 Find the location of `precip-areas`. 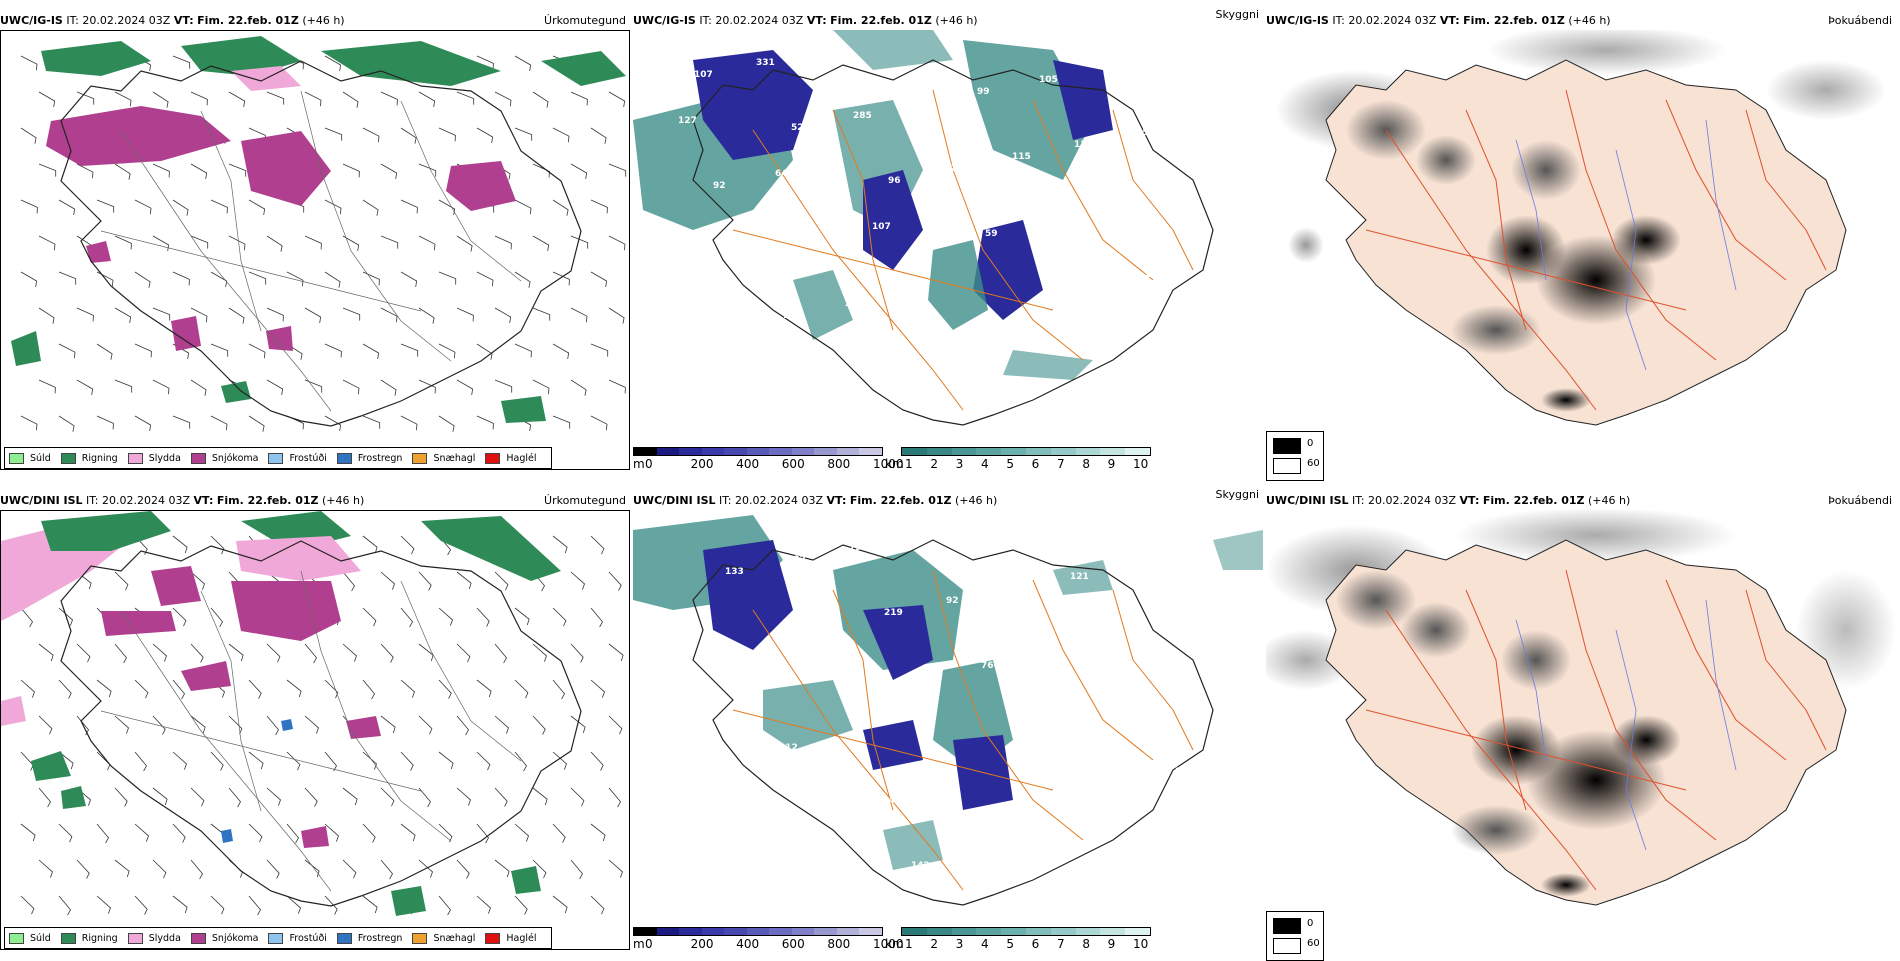

precip-areas is located at coordinates (318, 229).